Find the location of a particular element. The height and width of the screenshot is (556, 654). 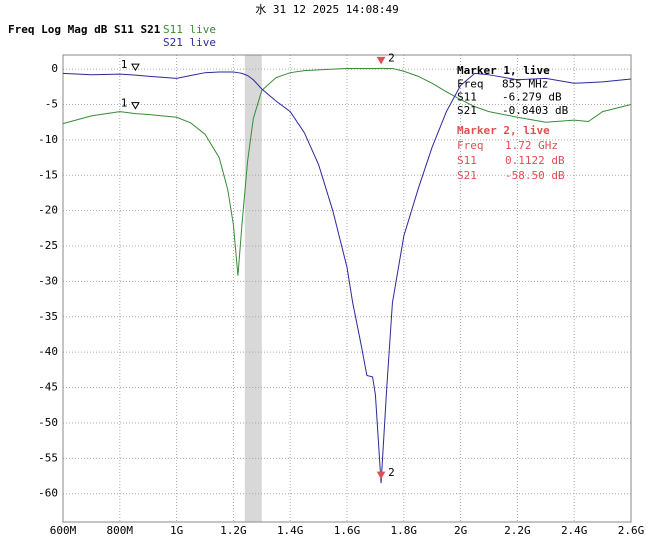

x-tick-label: 600M is located at coordinates (63, 530).